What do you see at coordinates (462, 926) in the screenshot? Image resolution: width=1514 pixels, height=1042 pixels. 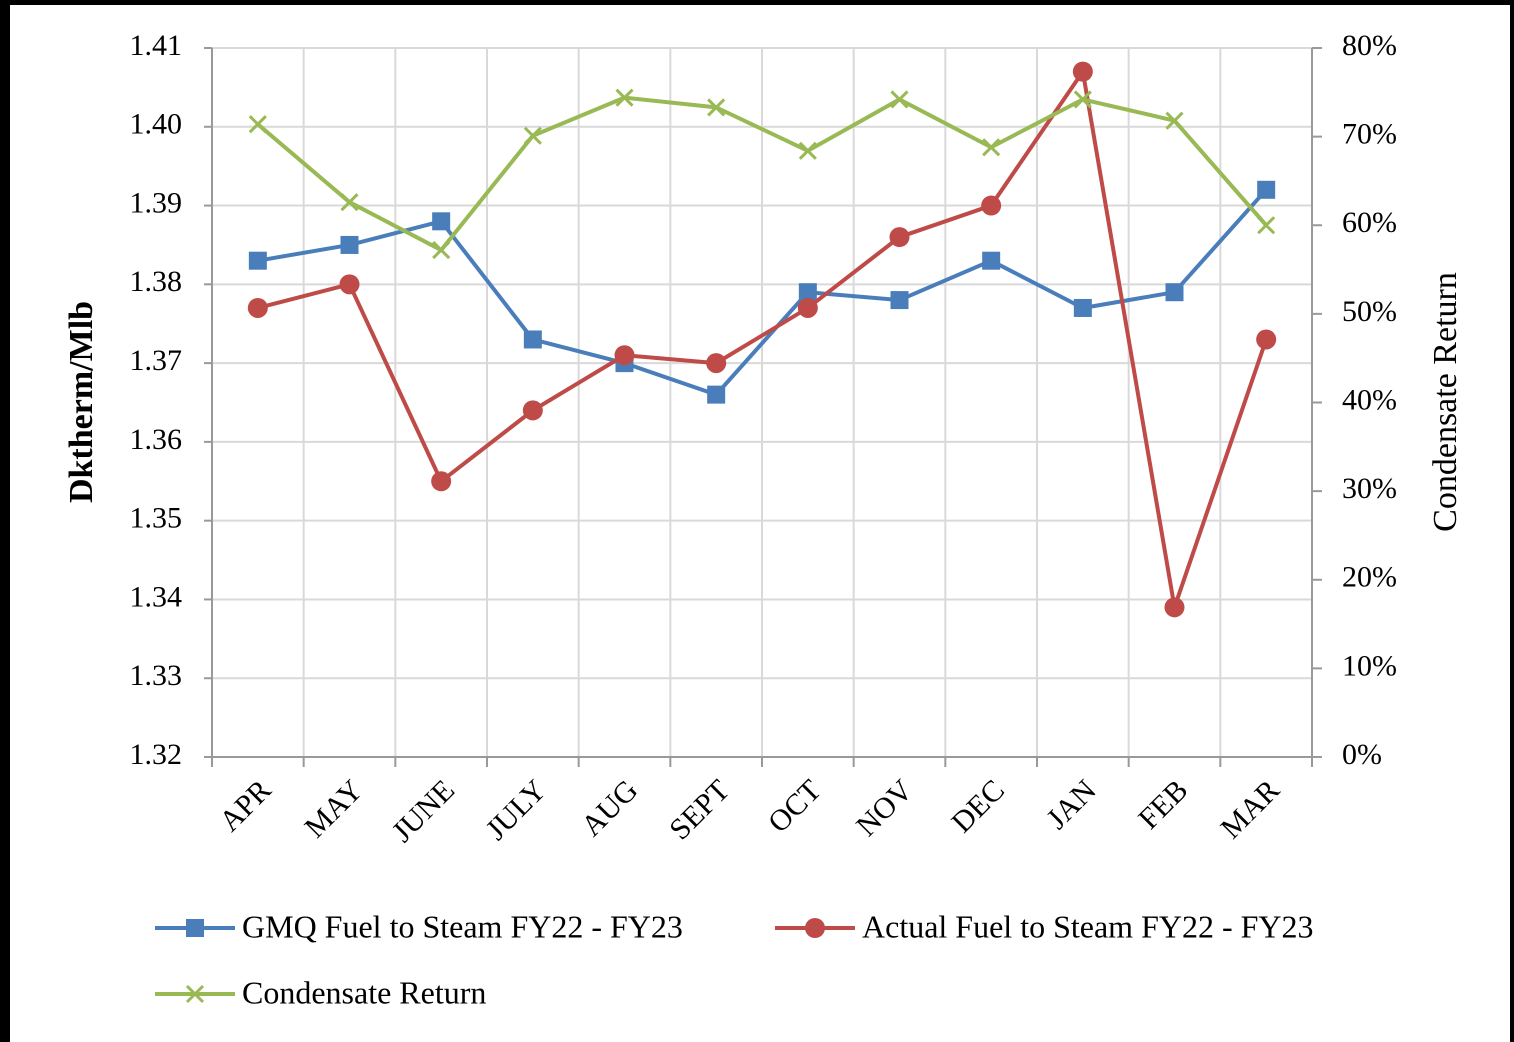 I see `legend-label: GMQ Fuel to Steam FY22 - FY23` at bounding box center [462, 926].